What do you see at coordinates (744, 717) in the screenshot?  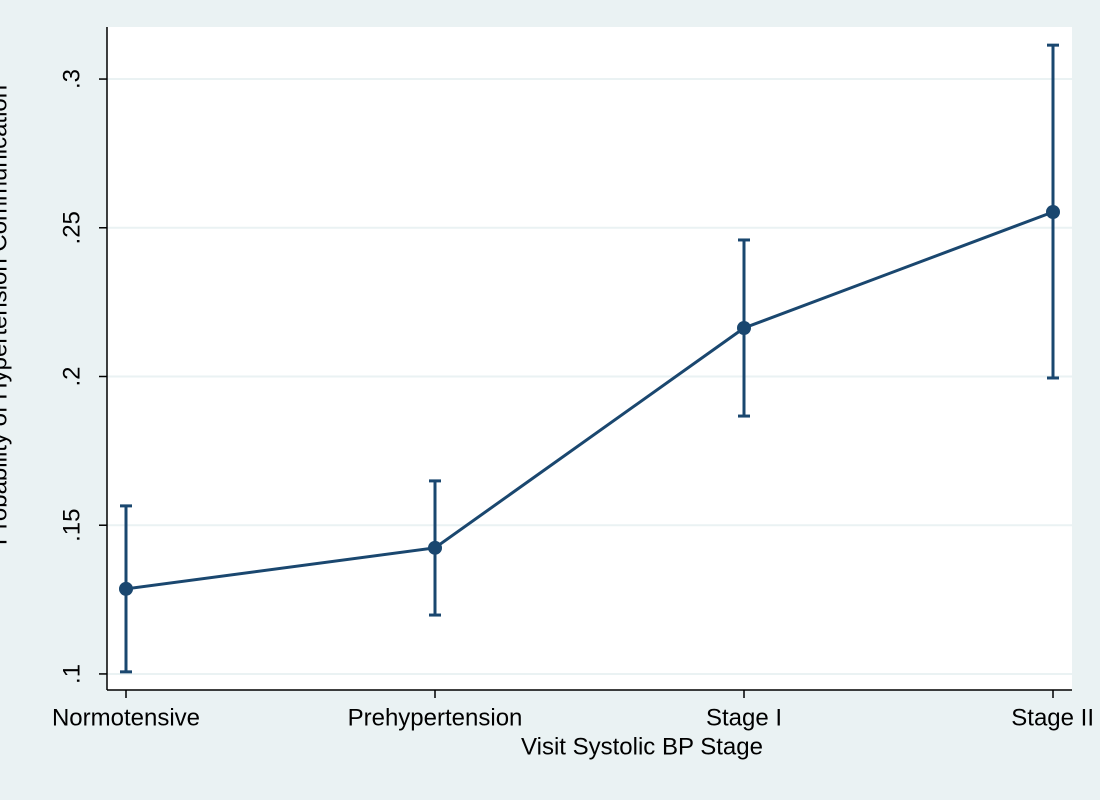 I see `x-tick-label: Stage I` at bounding box center [744, 717].